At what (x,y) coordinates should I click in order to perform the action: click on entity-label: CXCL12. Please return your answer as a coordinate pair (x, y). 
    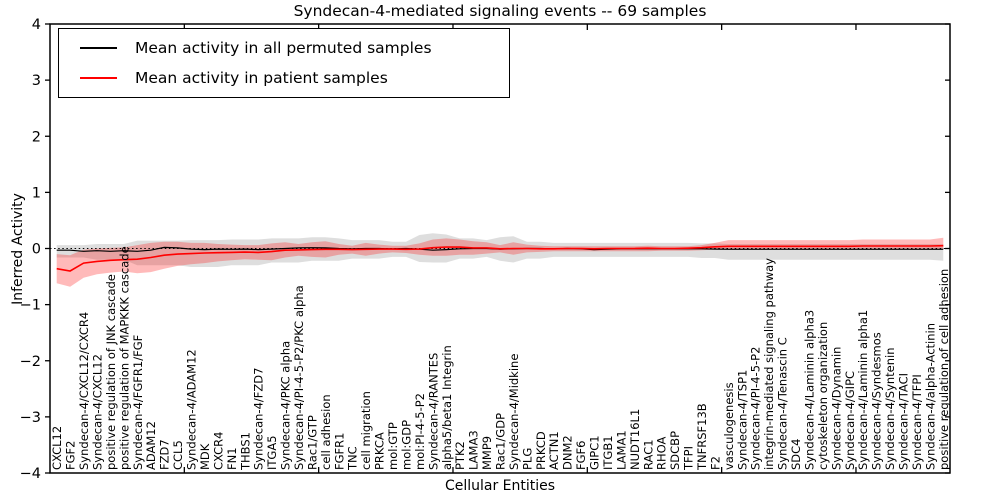
    Looking at the image, I should click on (57, 448).